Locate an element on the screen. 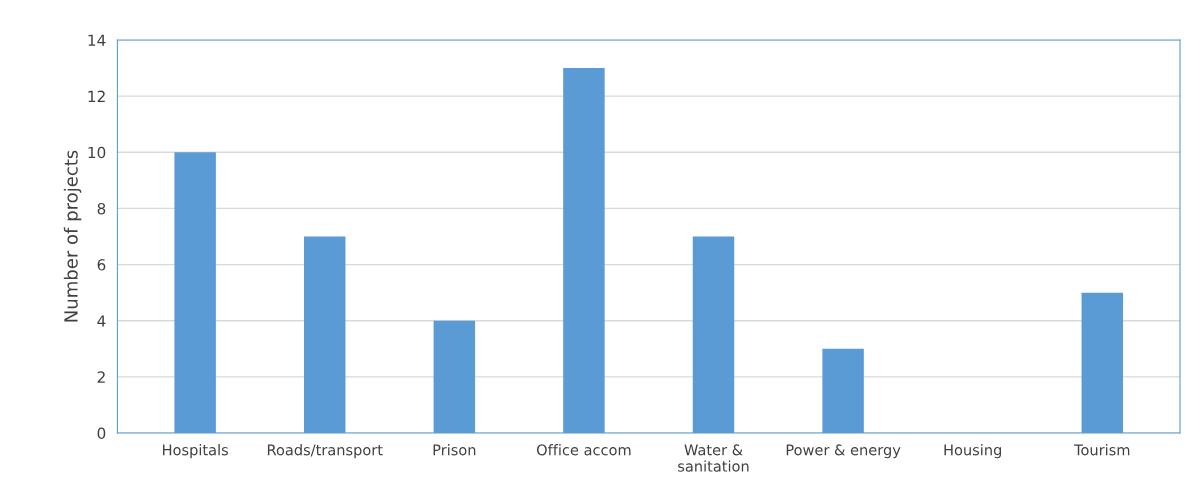 The height and width of the screenshot is (500, 1198). y-tick-label: 4 is located at coordinates (101, 321).